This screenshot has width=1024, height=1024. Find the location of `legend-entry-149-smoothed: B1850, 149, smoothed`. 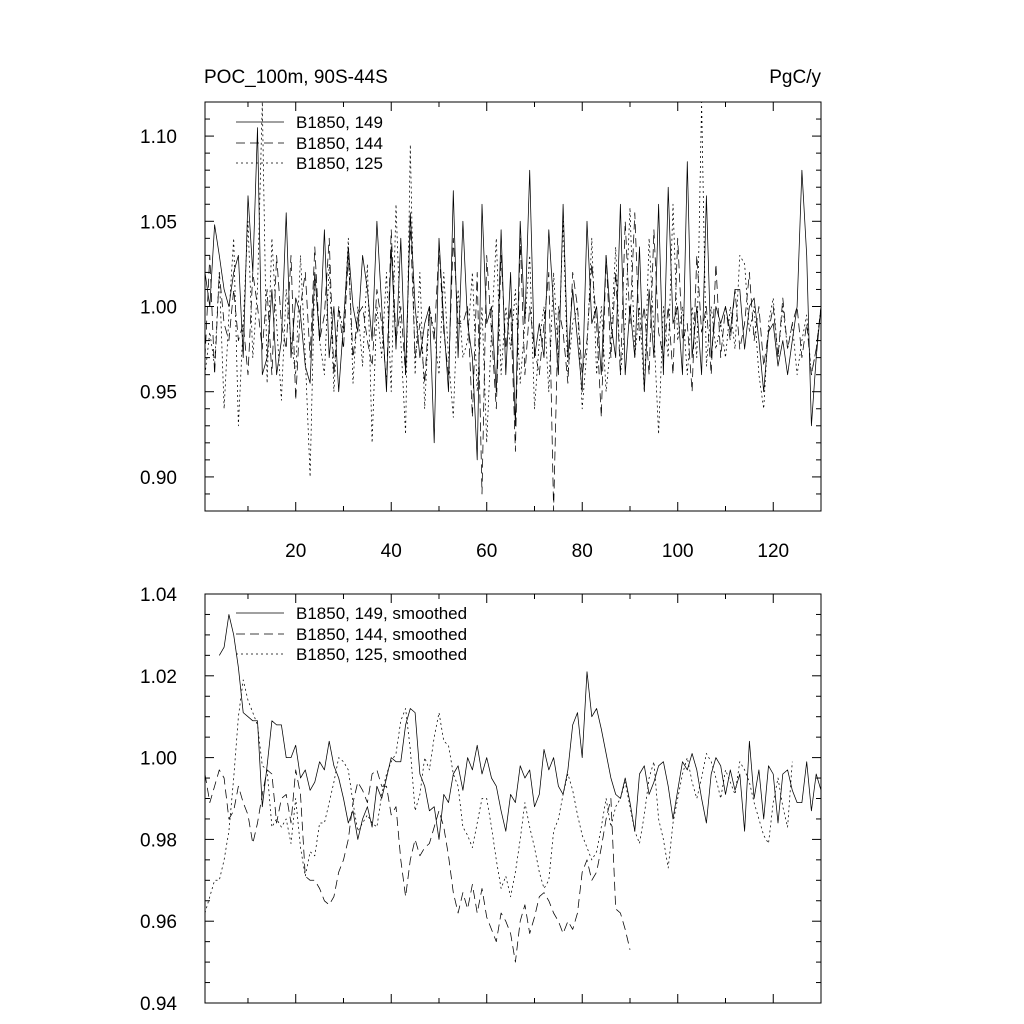

legend-entry-149-smoothed: B1850, 149, smoothed is located at coordinates (351, 613).